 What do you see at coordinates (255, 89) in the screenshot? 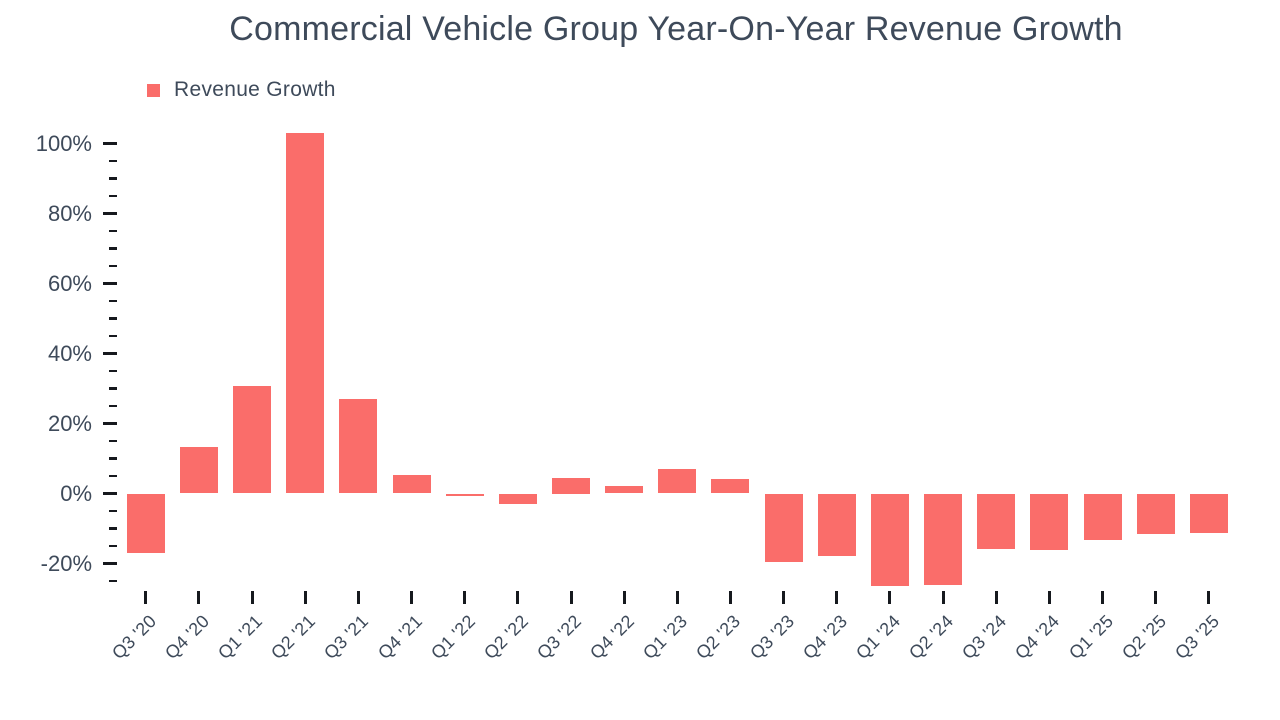
I see `legend-label: Revenue Growth` at bounding box center [255, 89].